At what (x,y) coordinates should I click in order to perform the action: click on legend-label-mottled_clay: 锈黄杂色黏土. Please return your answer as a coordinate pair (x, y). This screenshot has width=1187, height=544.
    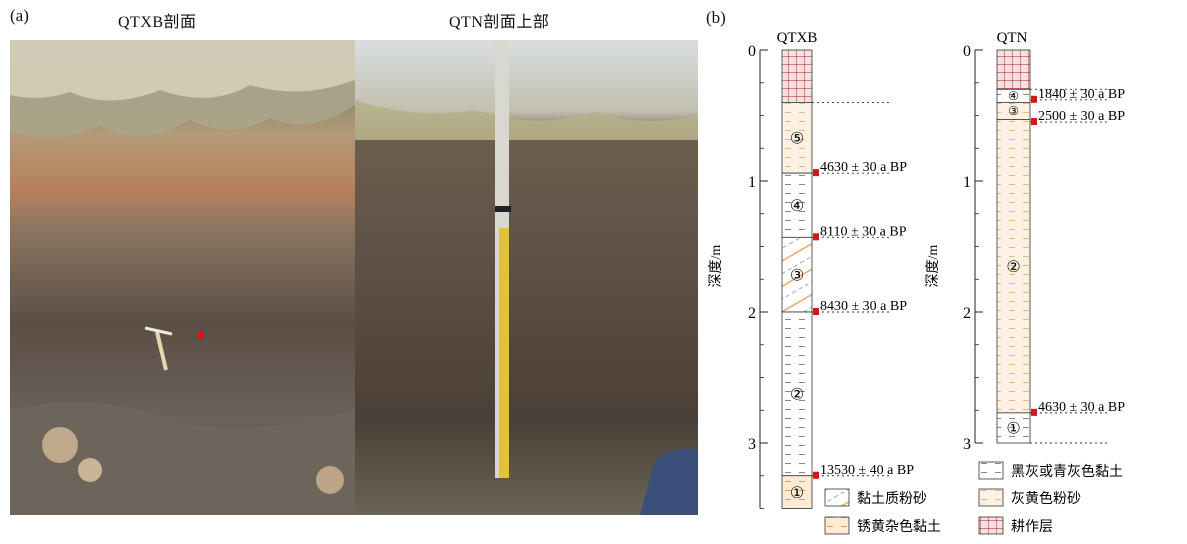
    Looking at the image, I should click on (899, 526).